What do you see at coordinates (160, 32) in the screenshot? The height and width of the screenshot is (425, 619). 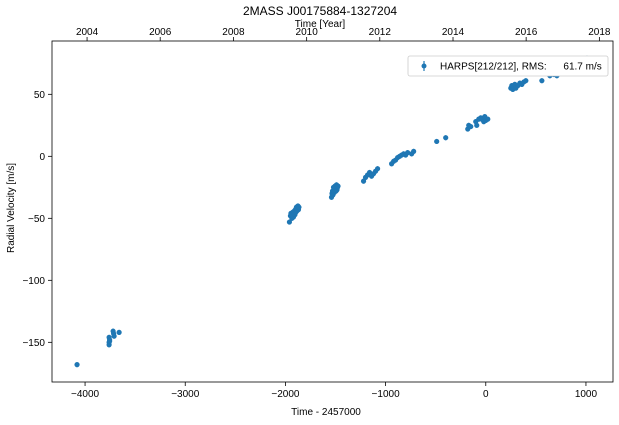 I see `top-tick-label: 2006` at bounding box center [160, 32].